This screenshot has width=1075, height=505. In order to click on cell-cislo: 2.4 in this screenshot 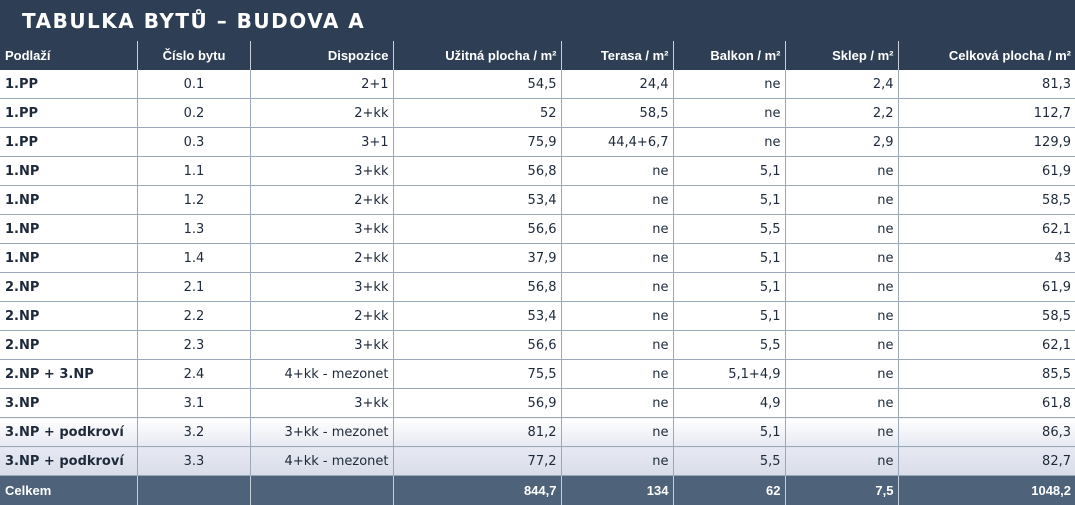, I will do `click(193, 374)`.